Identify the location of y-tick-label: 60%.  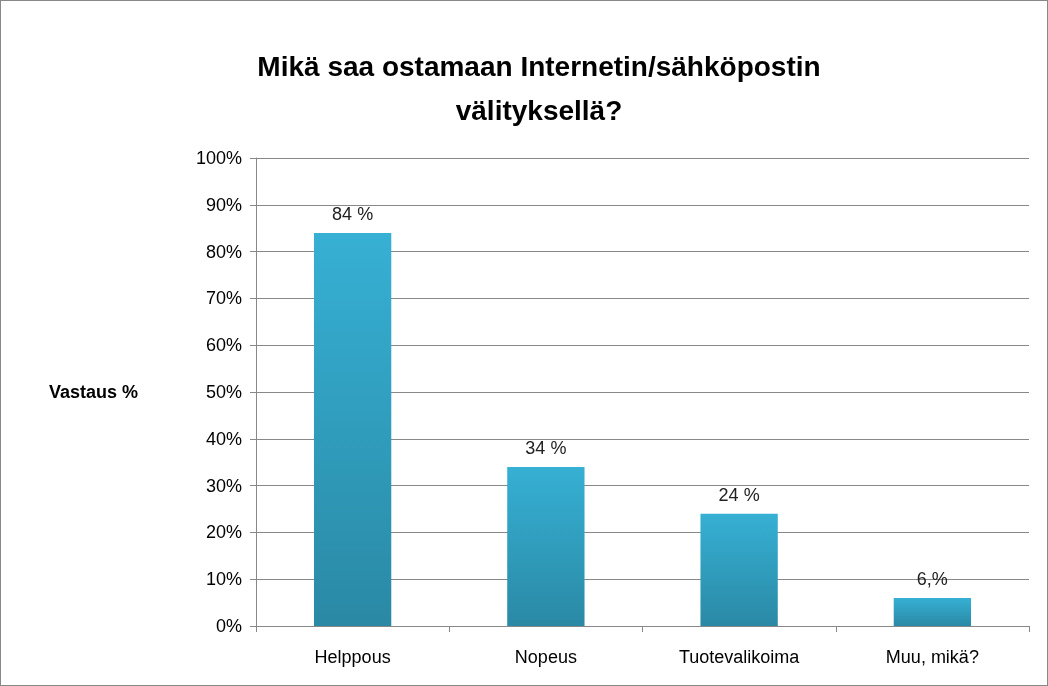
(223, 345).